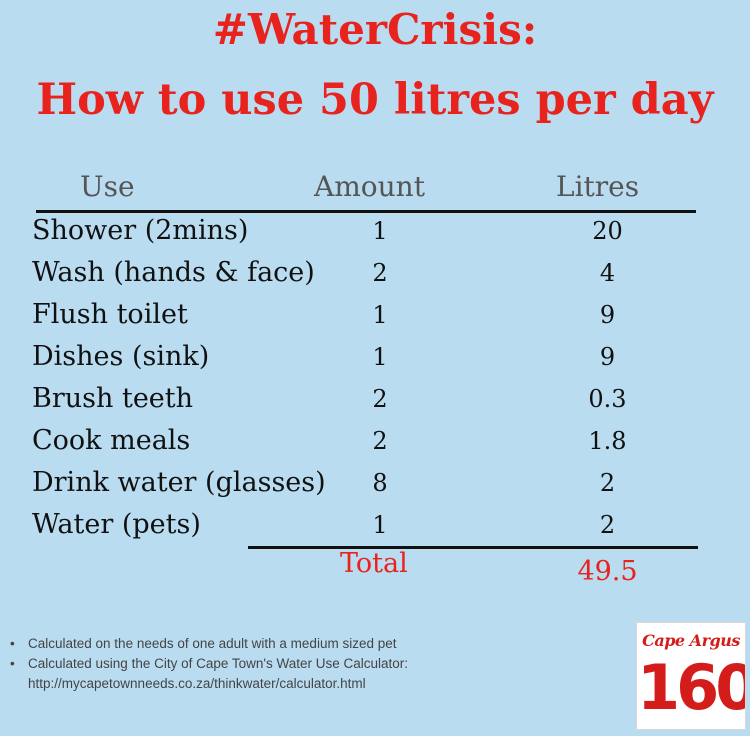  Describe the element at coordinates (140, 230) in the screenshot. I see `row-use: Shower (2mins)` at that location.